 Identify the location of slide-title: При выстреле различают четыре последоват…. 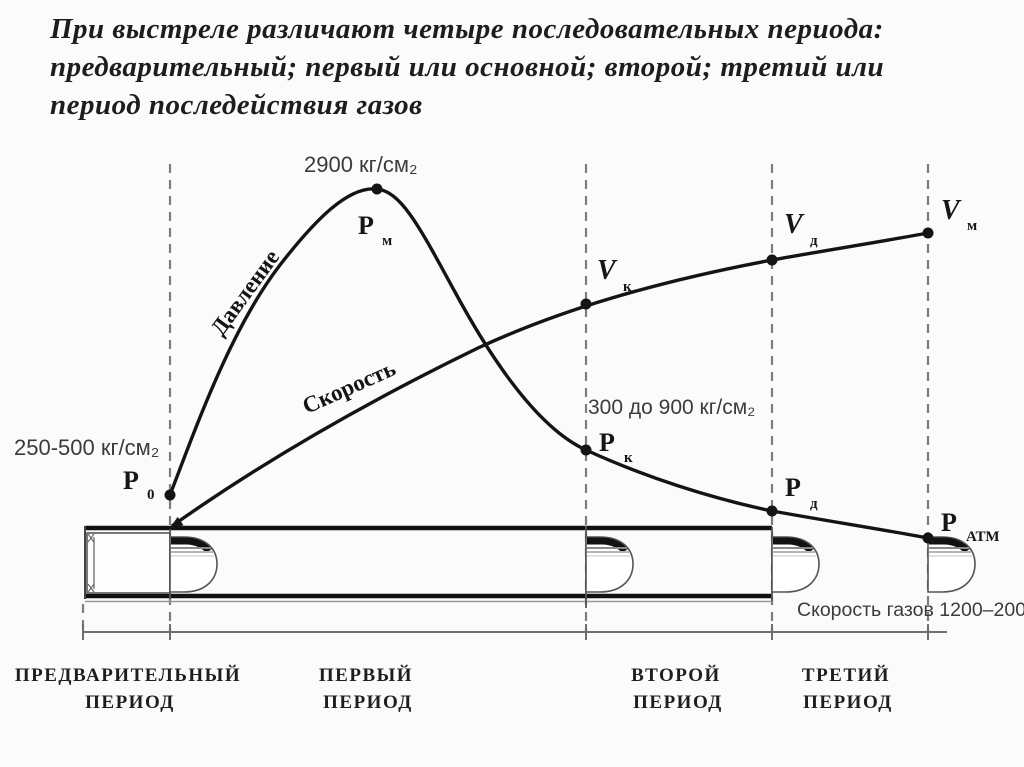
(525, 67).